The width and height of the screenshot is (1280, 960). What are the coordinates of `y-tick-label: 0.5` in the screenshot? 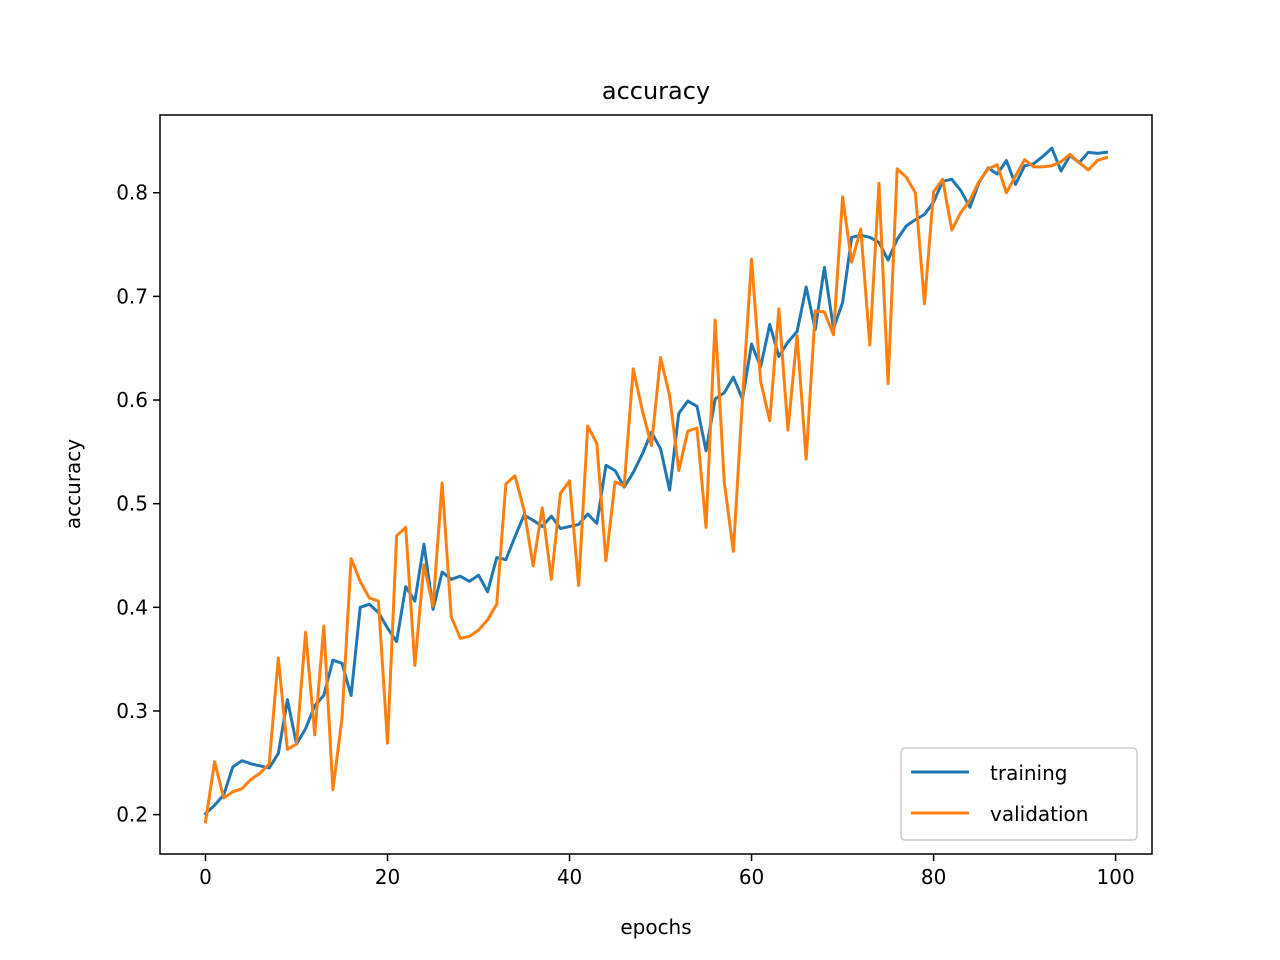 It's located at (132, 504).